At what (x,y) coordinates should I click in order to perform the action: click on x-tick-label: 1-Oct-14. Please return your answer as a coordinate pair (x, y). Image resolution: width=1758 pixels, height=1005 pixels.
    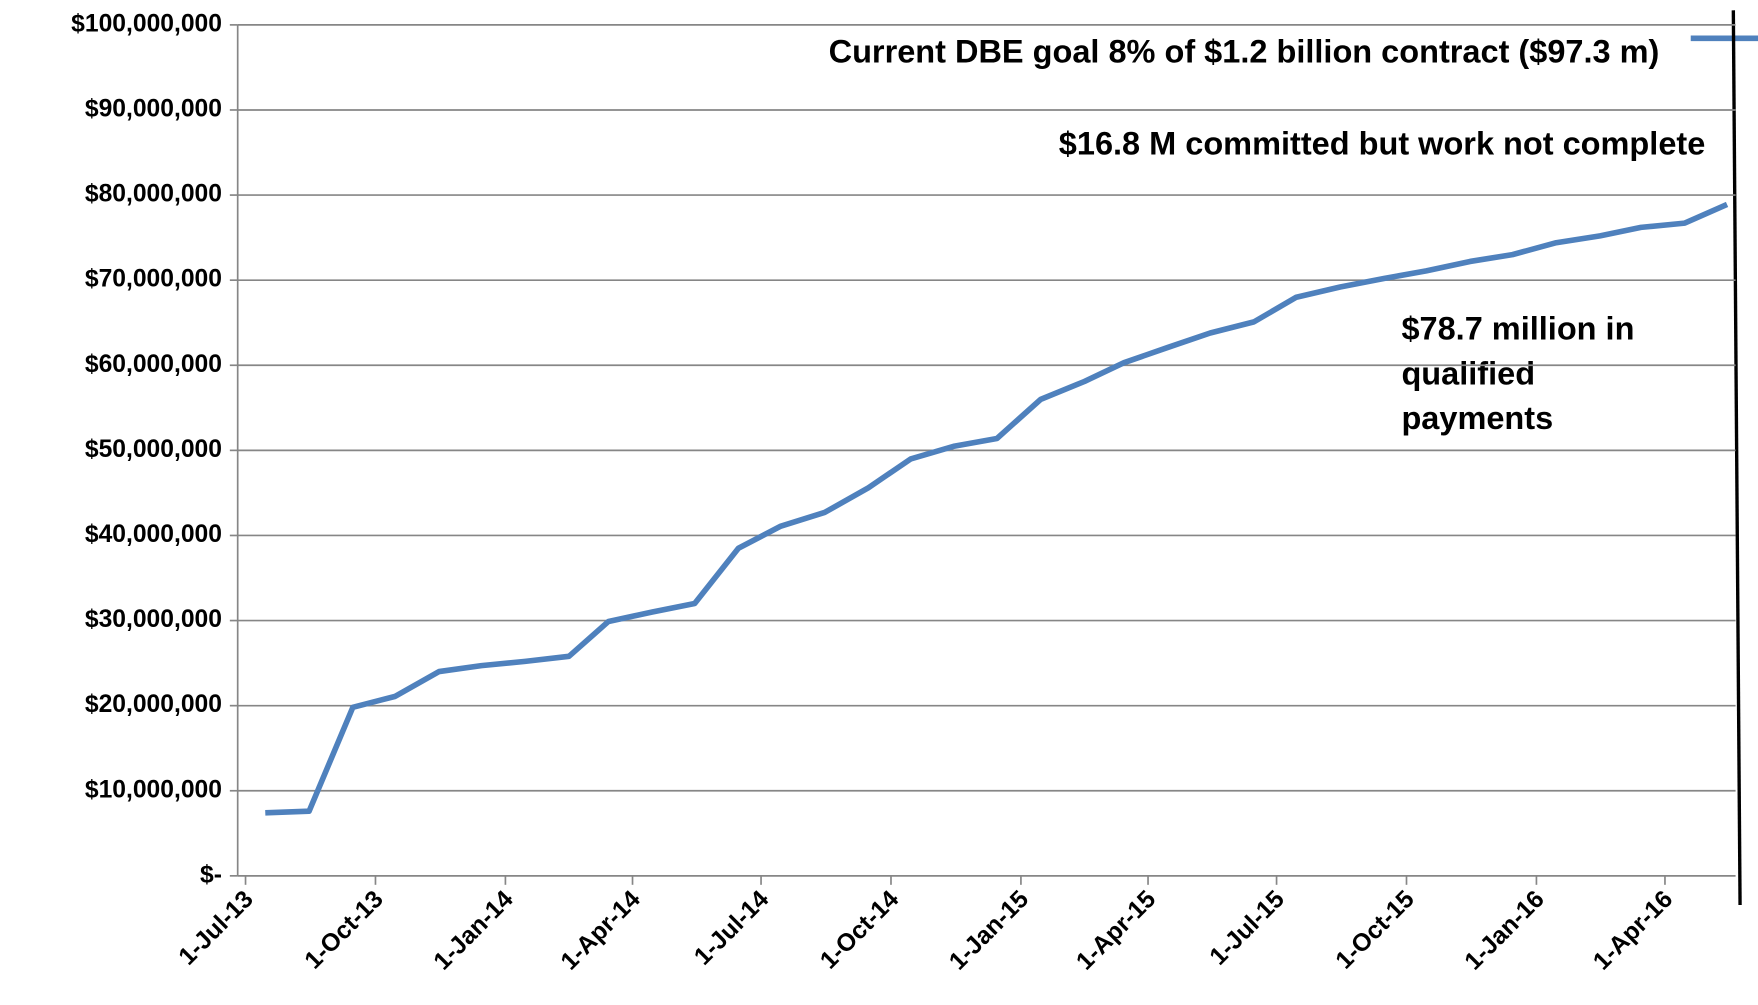
    Looking at the image, I should click on (859, 929).